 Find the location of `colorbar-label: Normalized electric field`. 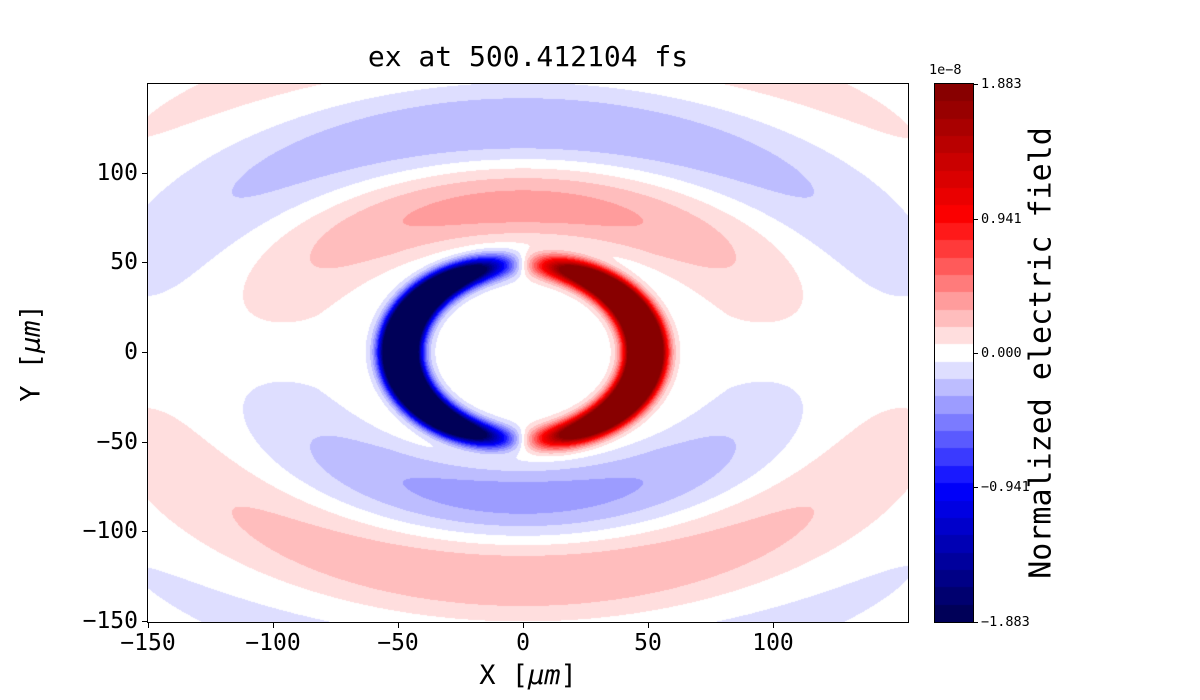

colorbar-label: Normalized electric field is located at coordinates (1041, 353).